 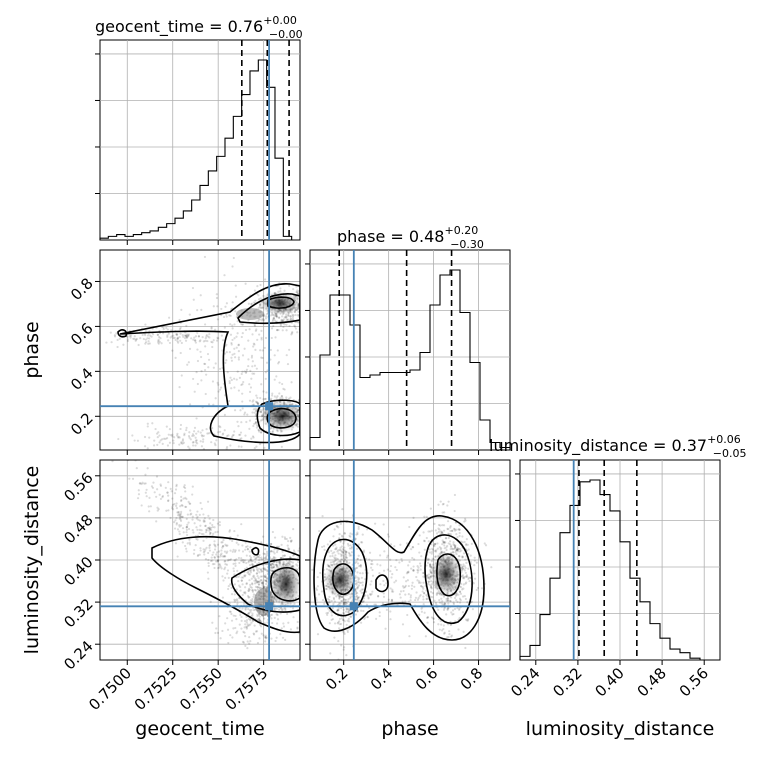 I want to click on title-luminosity-distance: luminosity_distance = 0.37+0.06 −0.05, so click(x=618, y=446).